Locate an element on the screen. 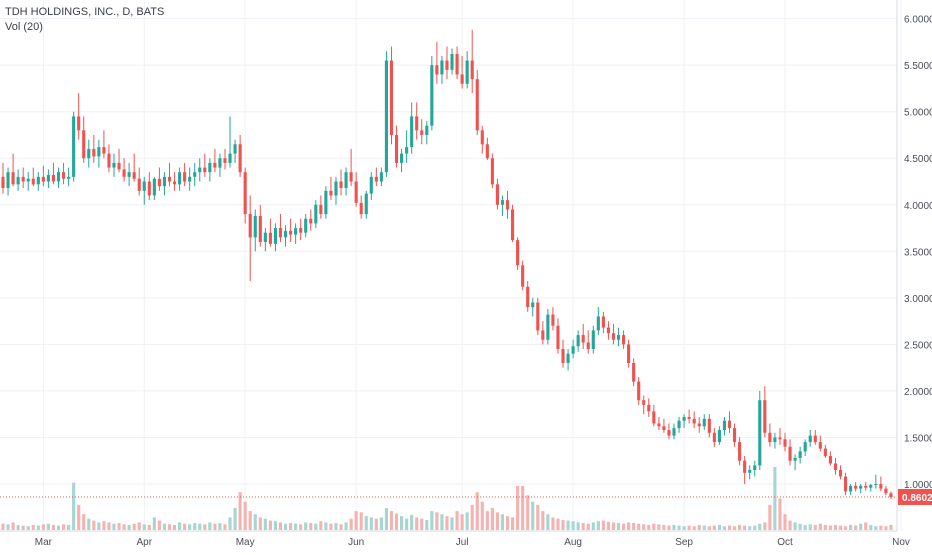  y-tick-label: 3.0000 is located at coordinates (918, 299).